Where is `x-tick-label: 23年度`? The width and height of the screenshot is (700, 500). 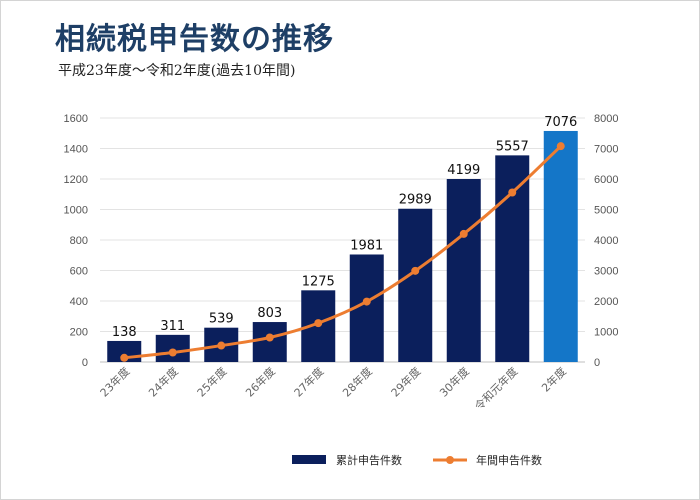
x-tick-label: 23年度 is located at coordinates (114, 381).